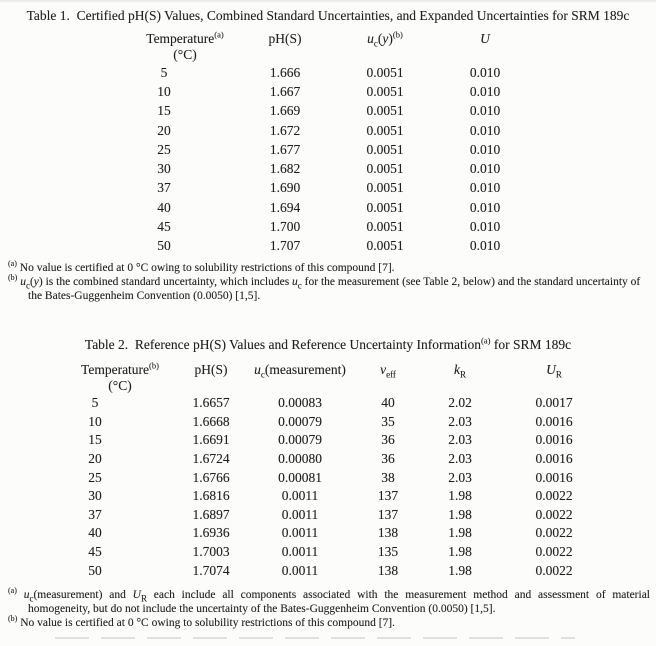 The width and height of the screenshot is (656, 646). I want to click on scan-artifact-line, so click(315, 638).